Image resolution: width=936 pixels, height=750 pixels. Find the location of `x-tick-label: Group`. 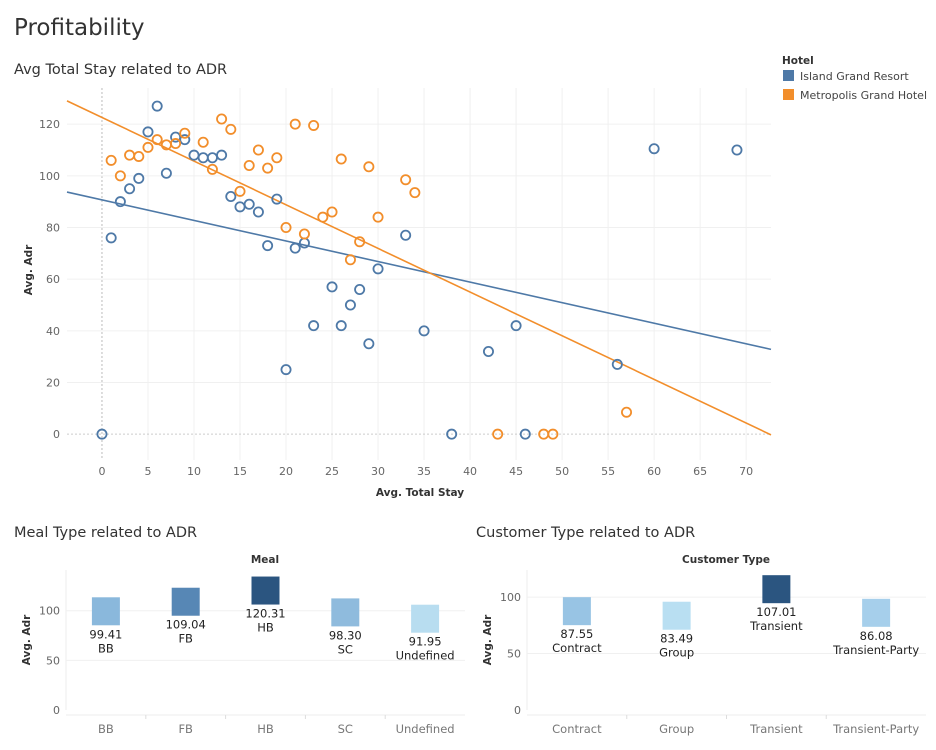

x-tick-label: Group is located at coordinates (676, 729).